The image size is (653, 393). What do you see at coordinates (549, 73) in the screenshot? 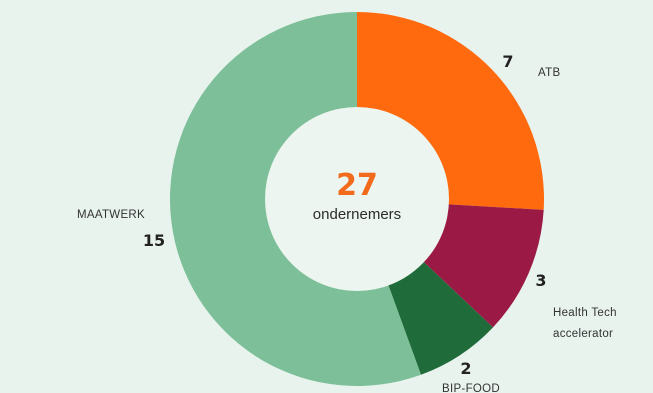
I see `slice-label-atb: ATB` at bounding box center [549, 73].